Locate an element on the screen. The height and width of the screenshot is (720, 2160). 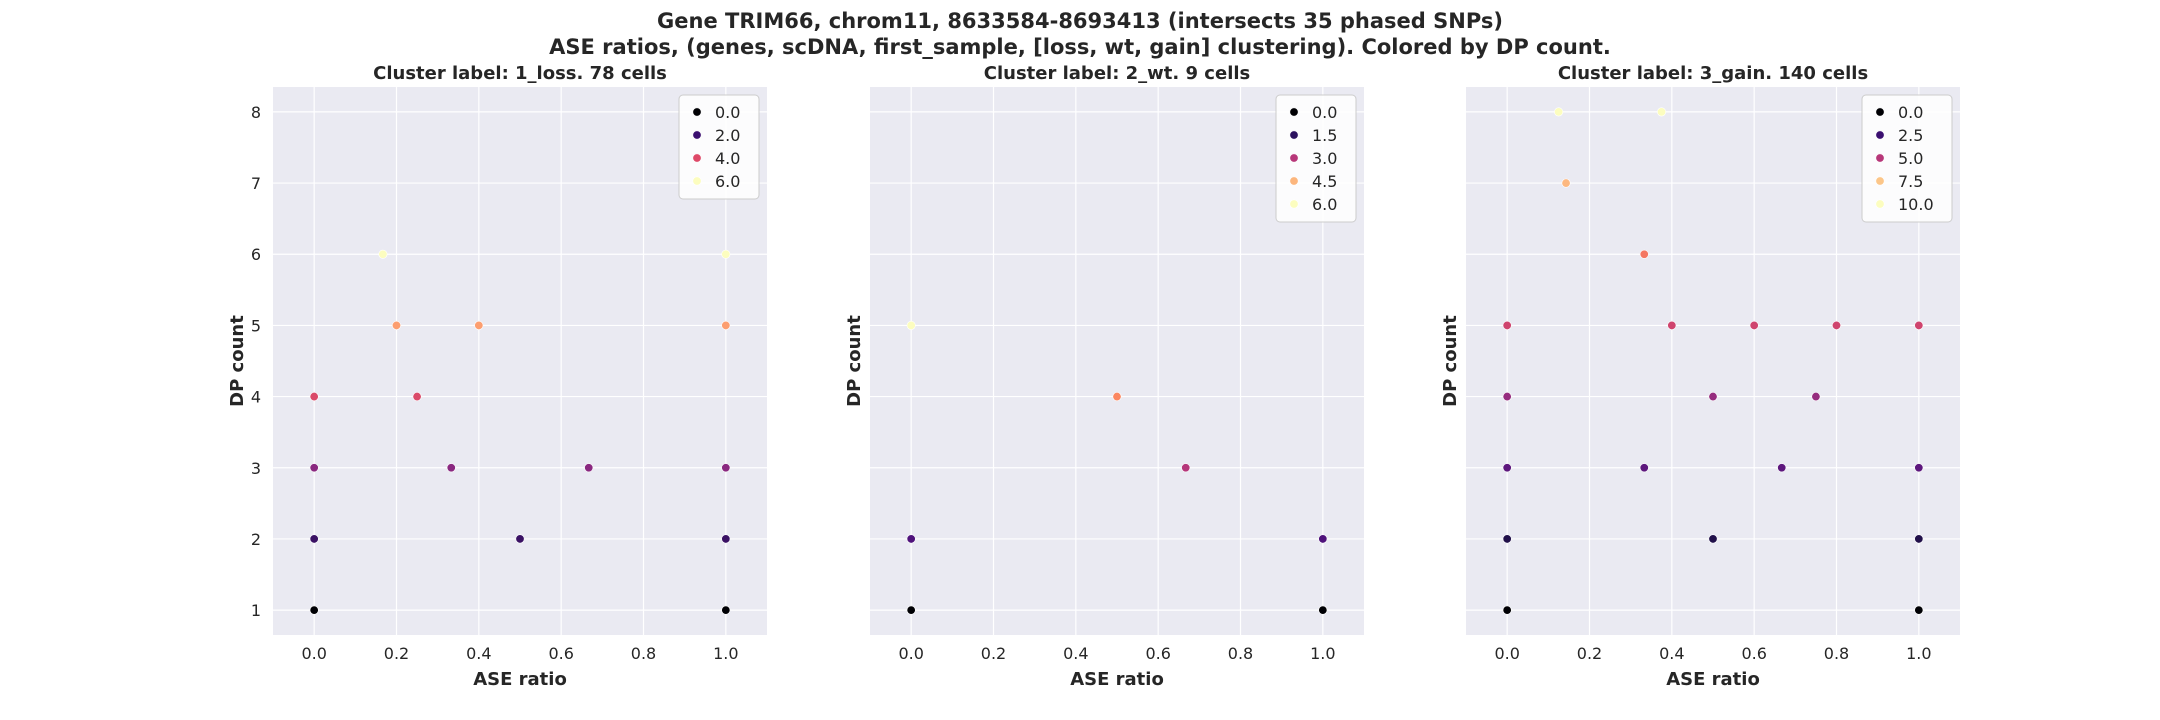
panel-title: Cluster label: 3_gain. 140 cells is located at coordinates (1713, 73).